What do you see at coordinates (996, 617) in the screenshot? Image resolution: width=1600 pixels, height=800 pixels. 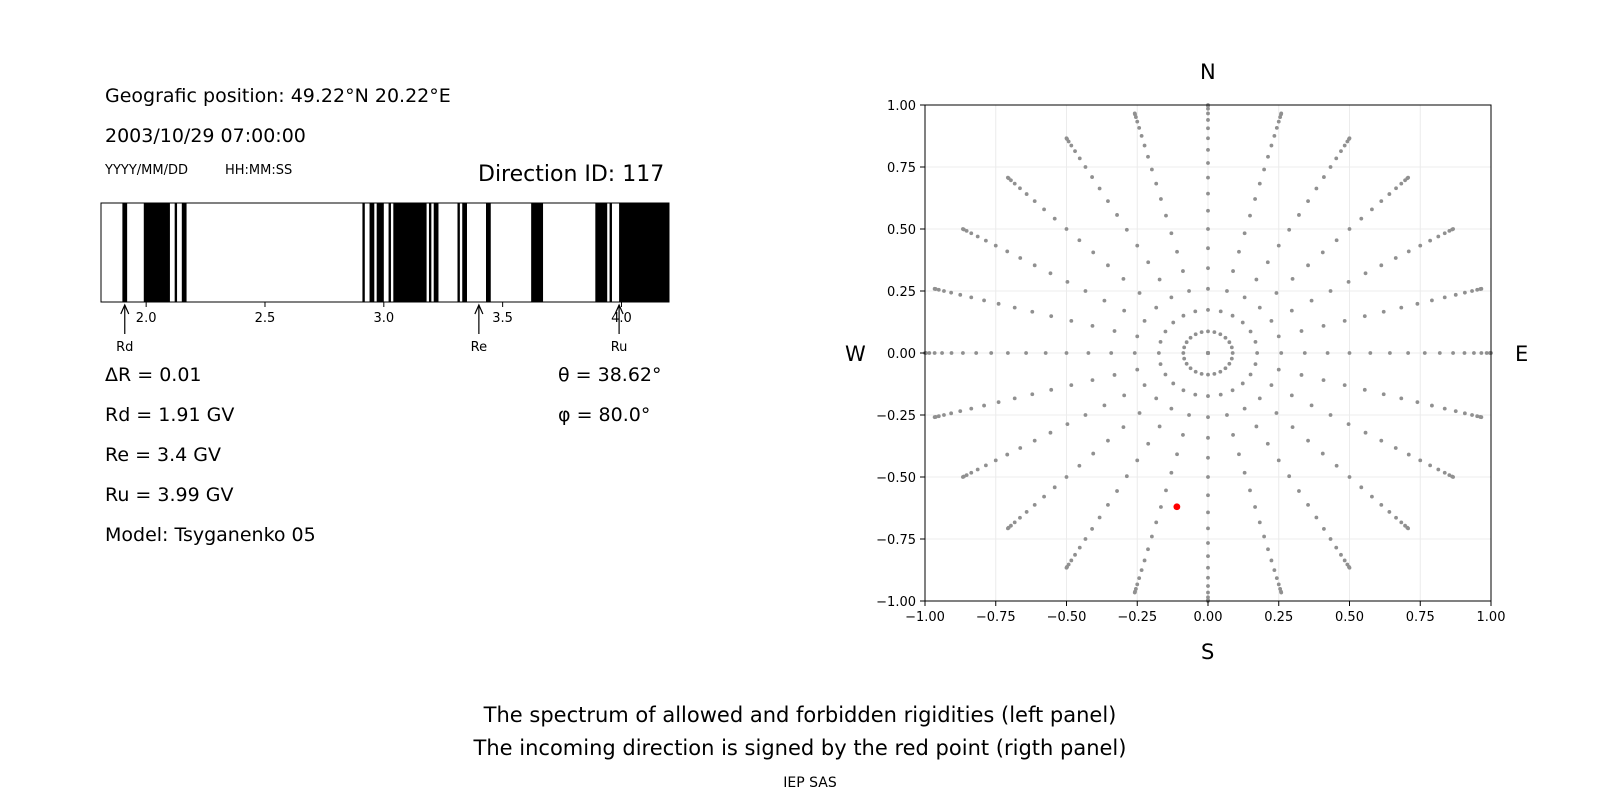 I see `x-tick-label: −0.75` at bounding box center [996, 617].